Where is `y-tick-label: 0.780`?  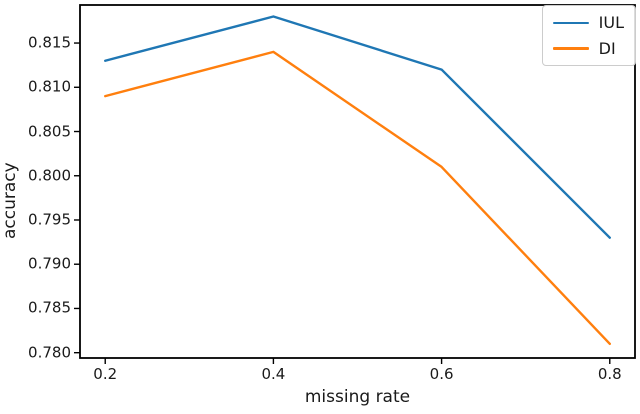 y-tick-label: 0.780 is located at coordinates (49, 352).